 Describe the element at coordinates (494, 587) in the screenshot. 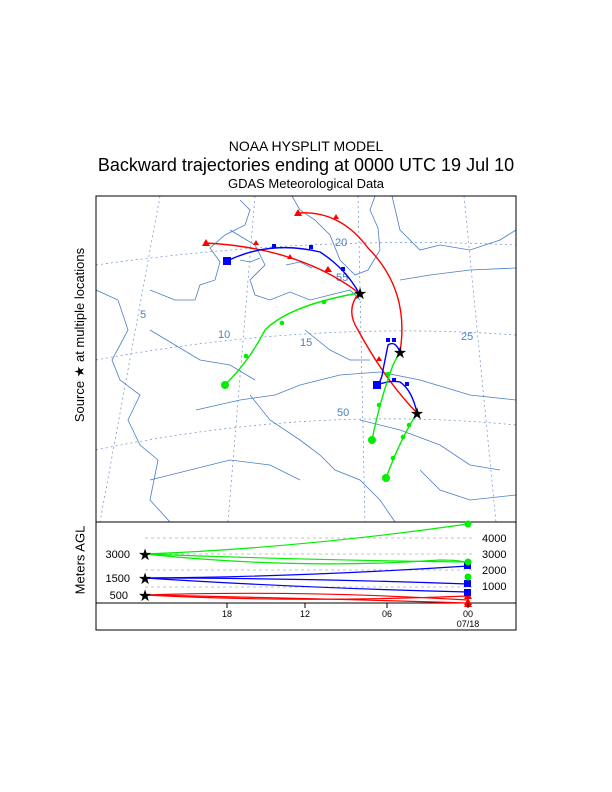

I see `axis-label-1000: 1000` at that location.